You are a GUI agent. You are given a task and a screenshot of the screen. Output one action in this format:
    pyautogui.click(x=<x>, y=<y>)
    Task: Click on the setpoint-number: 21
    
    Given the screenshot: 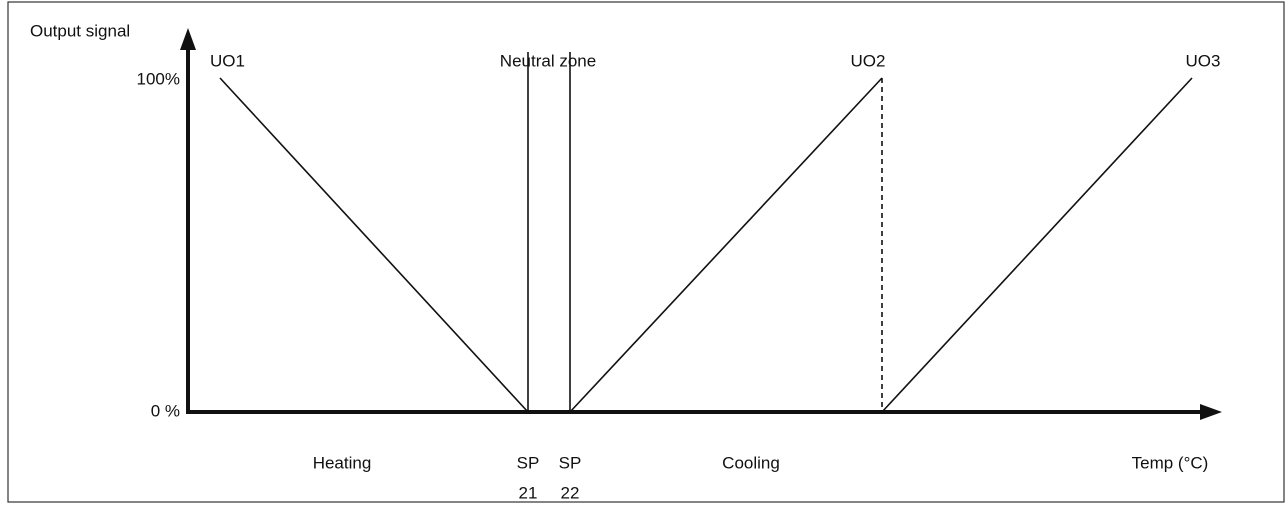 What is the action you would take?
    pyautogui.click(x=528, y=492)
    